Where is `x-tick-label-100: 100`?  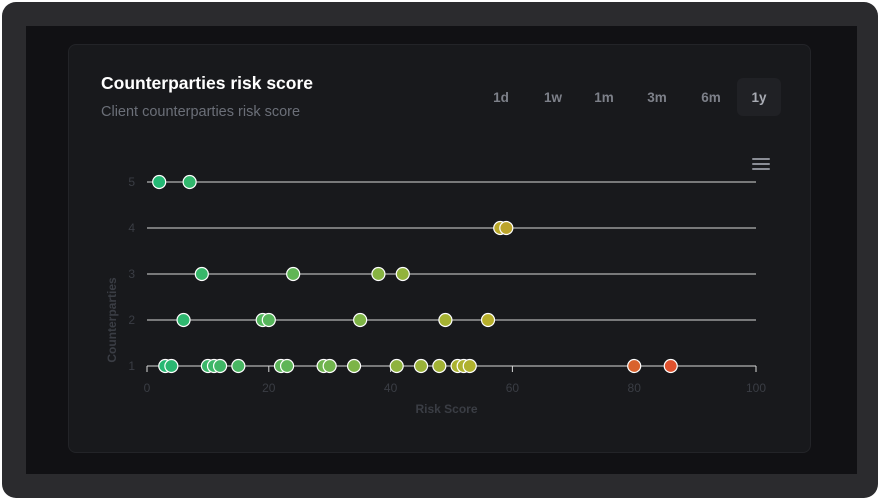 x-tick-label-100: 100 is located at coordinates (756, 388).